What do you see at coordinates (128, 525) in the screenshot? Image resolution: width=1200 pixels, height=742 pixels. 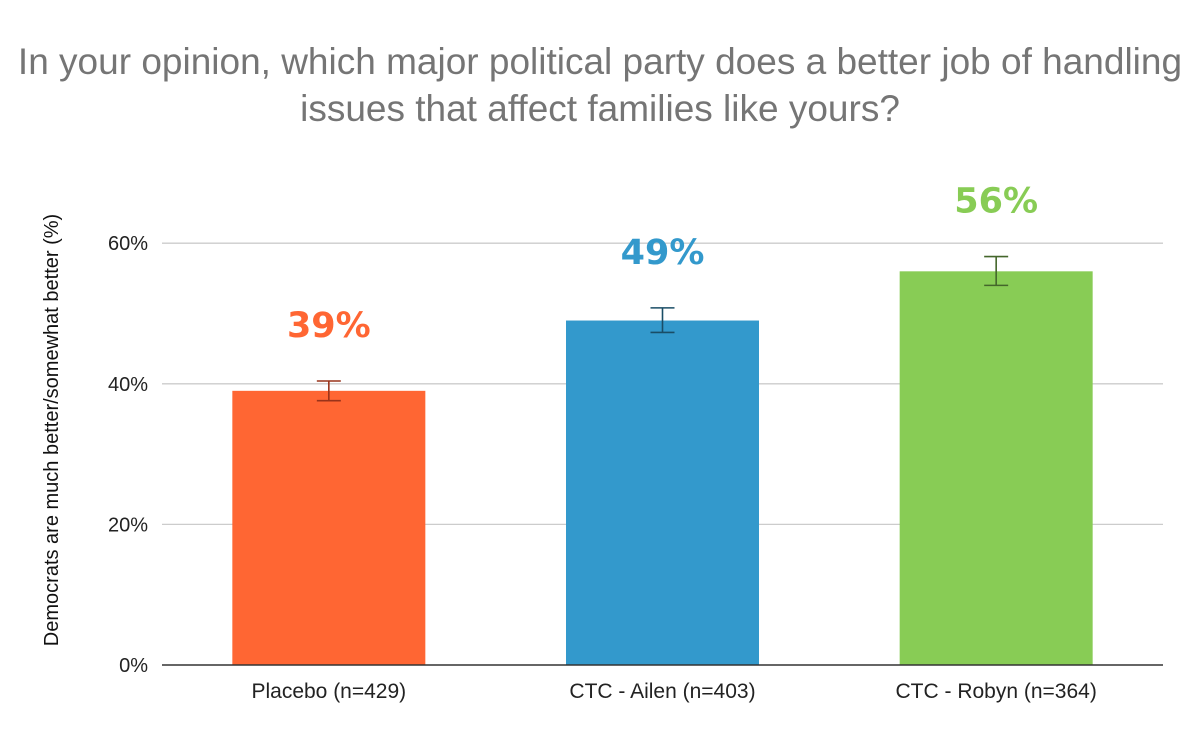 I see `y-tick-label: 20%` at bounding box center [128, 525].